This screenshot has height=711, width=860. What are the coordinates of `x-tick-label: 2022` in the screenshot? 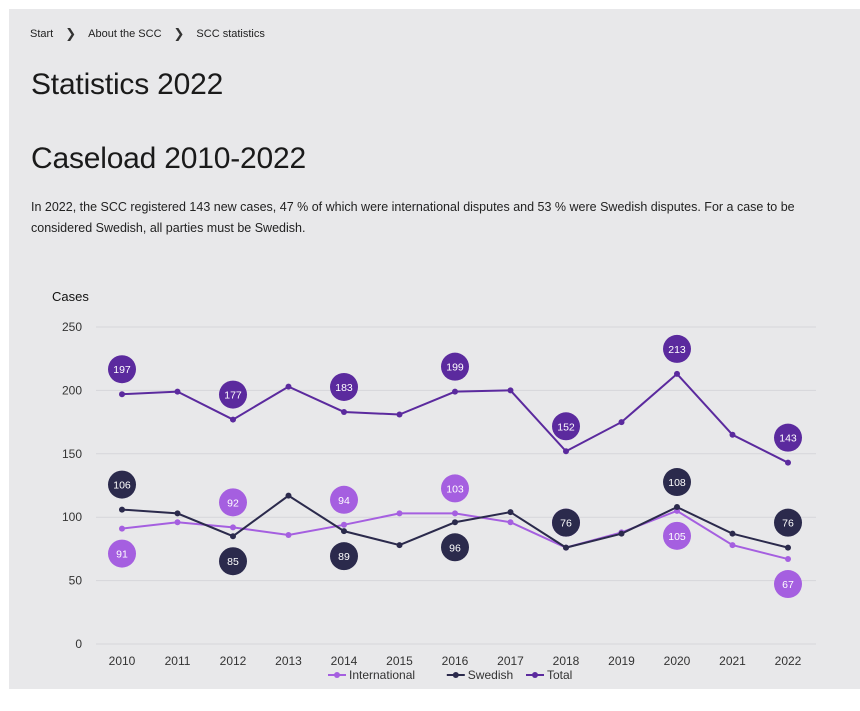 It's located at (788, 661).